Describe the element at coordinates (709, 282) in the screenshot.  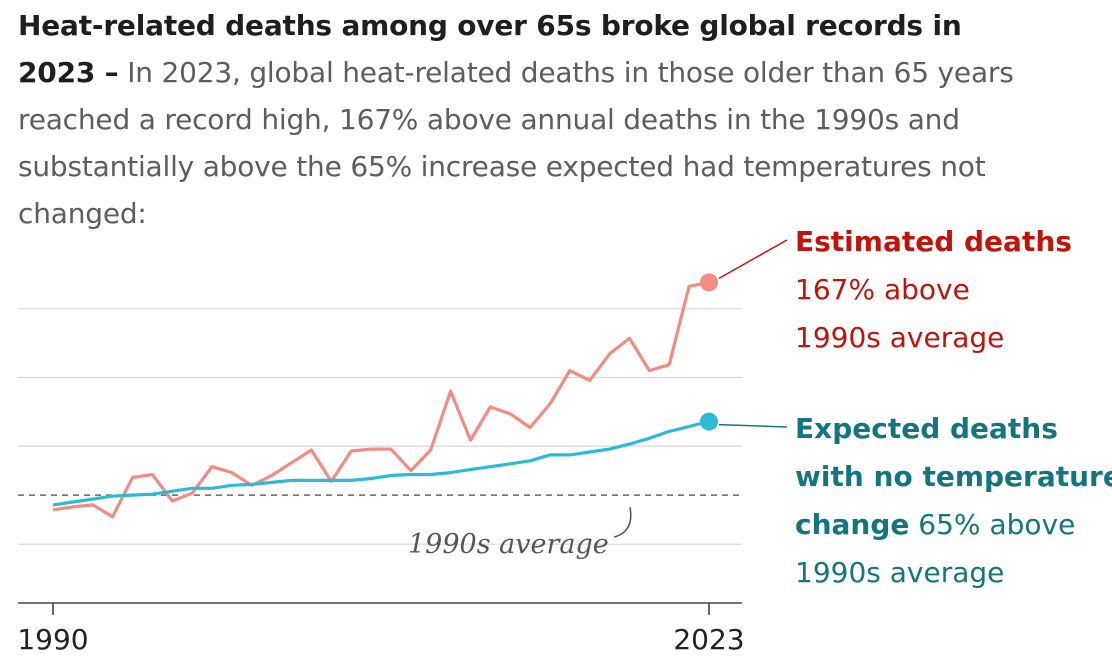
I see `estimated-deaths-endpoint` at that location.